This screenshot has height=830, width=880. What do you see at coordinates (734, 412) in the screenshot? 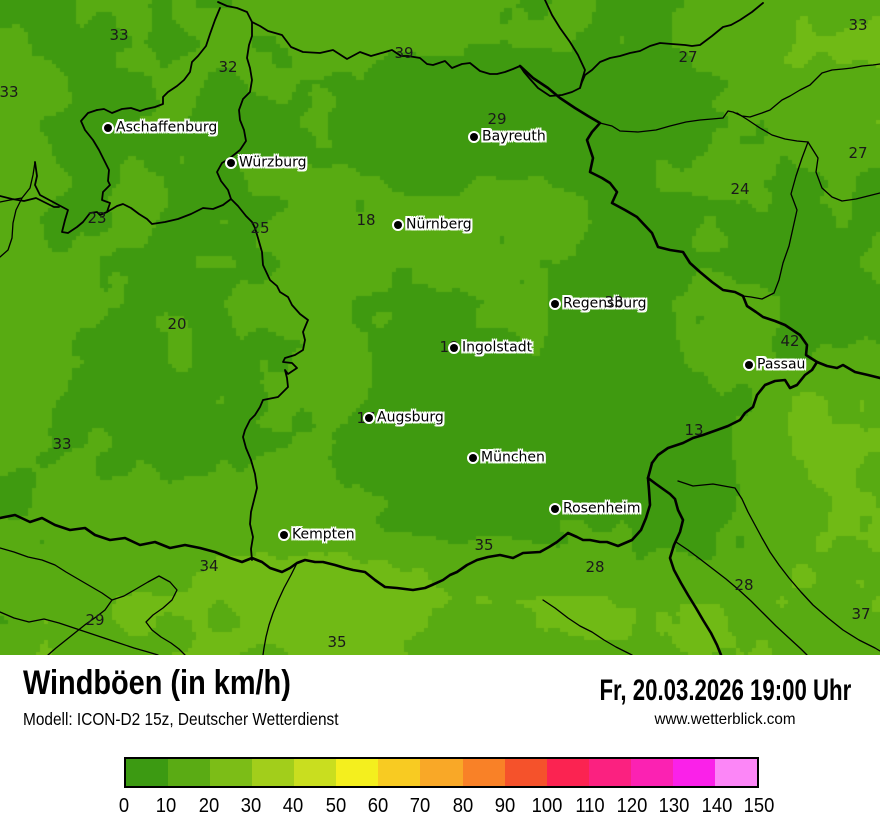
I see `inn-salzach-border` at bounding box center [734, 412].